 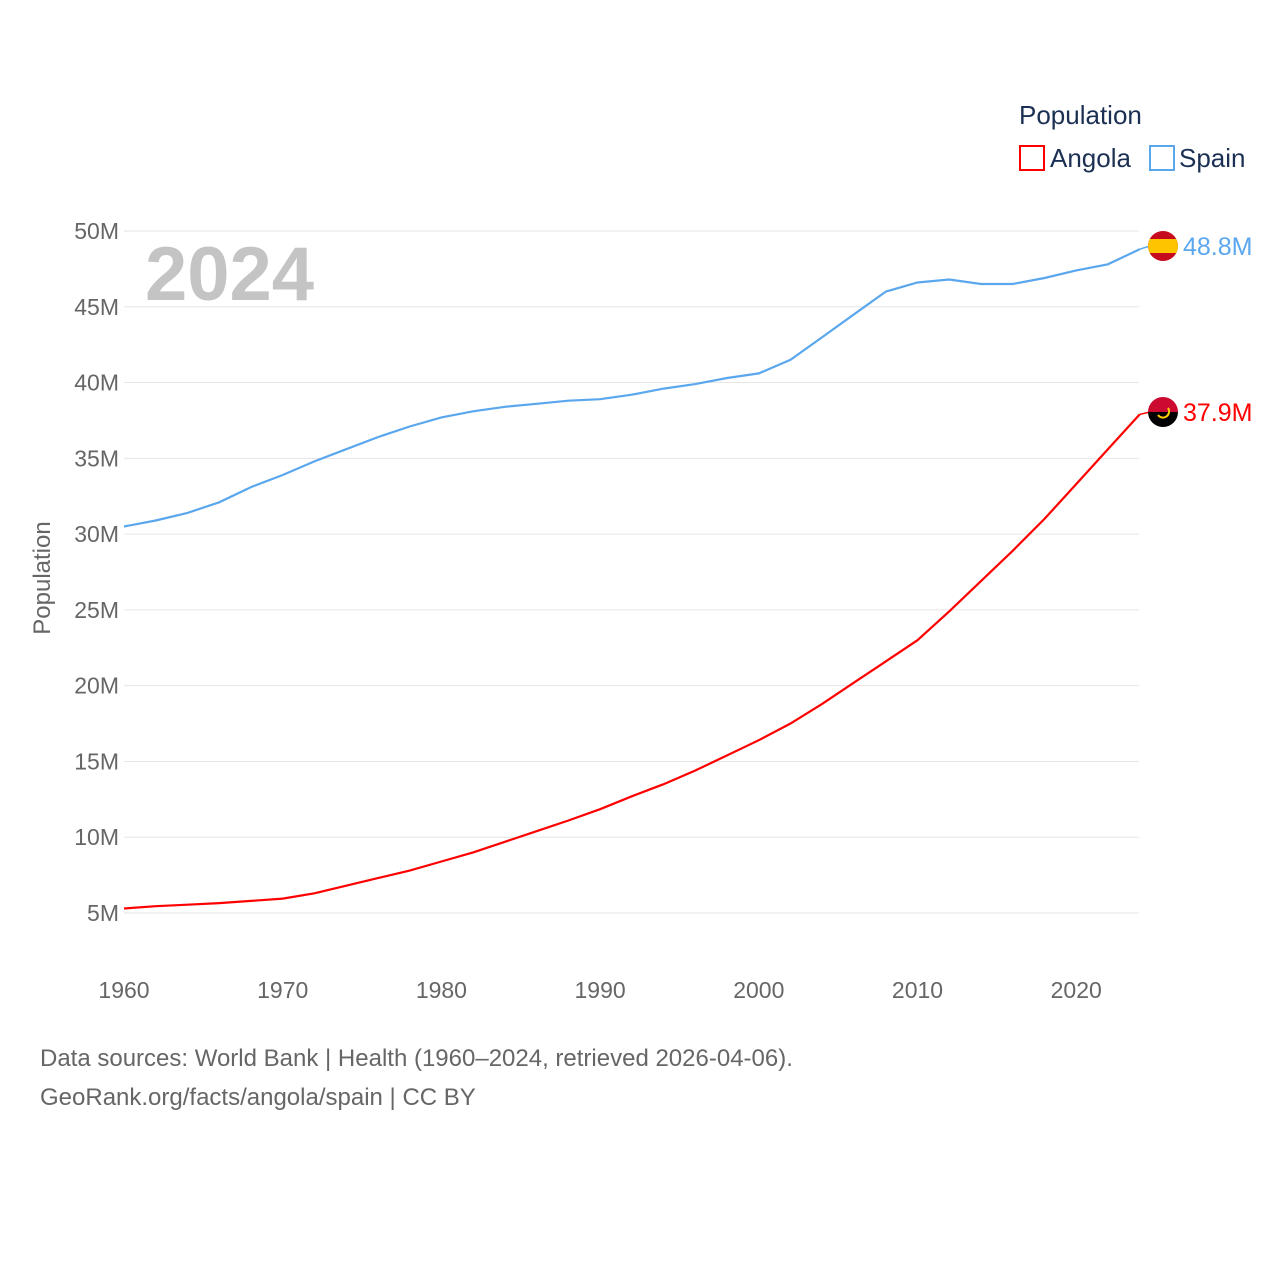 What do you see at coordinates (96, 458) in the screenshot?
I see `y-tick-label: 35M` at bounding box center [96, 458].